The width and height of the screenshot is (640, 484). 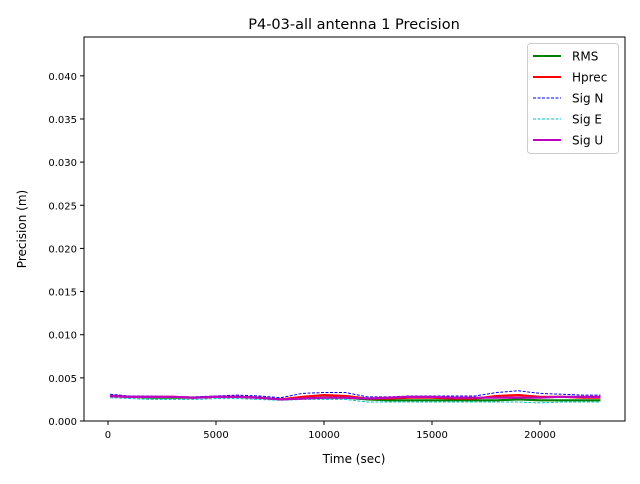 What do you see at coordinates (62, 336) in the screenshot?
I see `y-tick-label: 0.010` at bounding box center [62, 336].